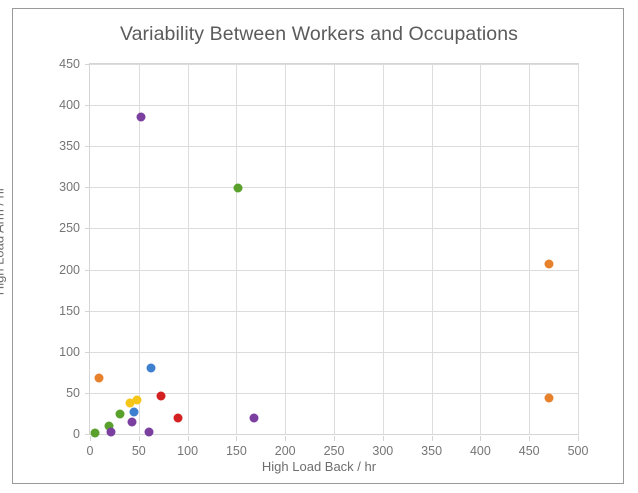  What do you see at coordinates (69, 310) in the screenshot?
I see `y-tick-label: 150` at bounding box center [69, 310].